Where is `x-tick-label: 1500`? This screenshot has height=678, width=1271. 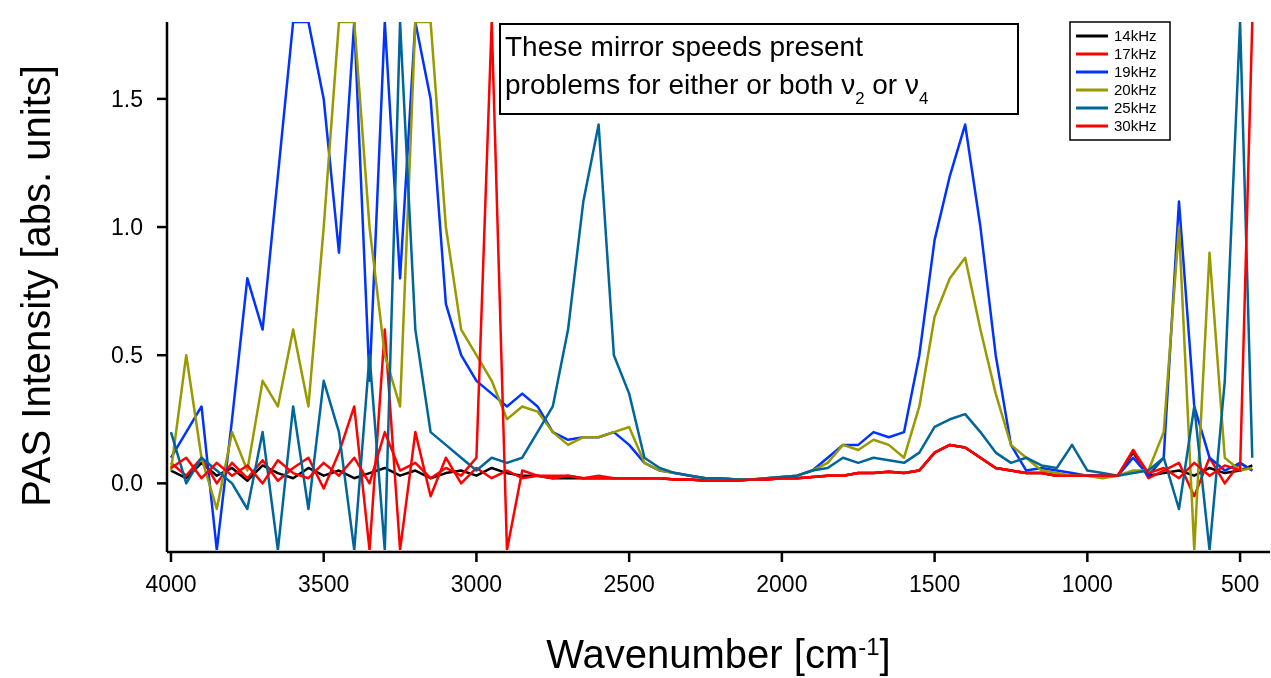 x-tick-label: 1500 is located at coordinates (935, 584).